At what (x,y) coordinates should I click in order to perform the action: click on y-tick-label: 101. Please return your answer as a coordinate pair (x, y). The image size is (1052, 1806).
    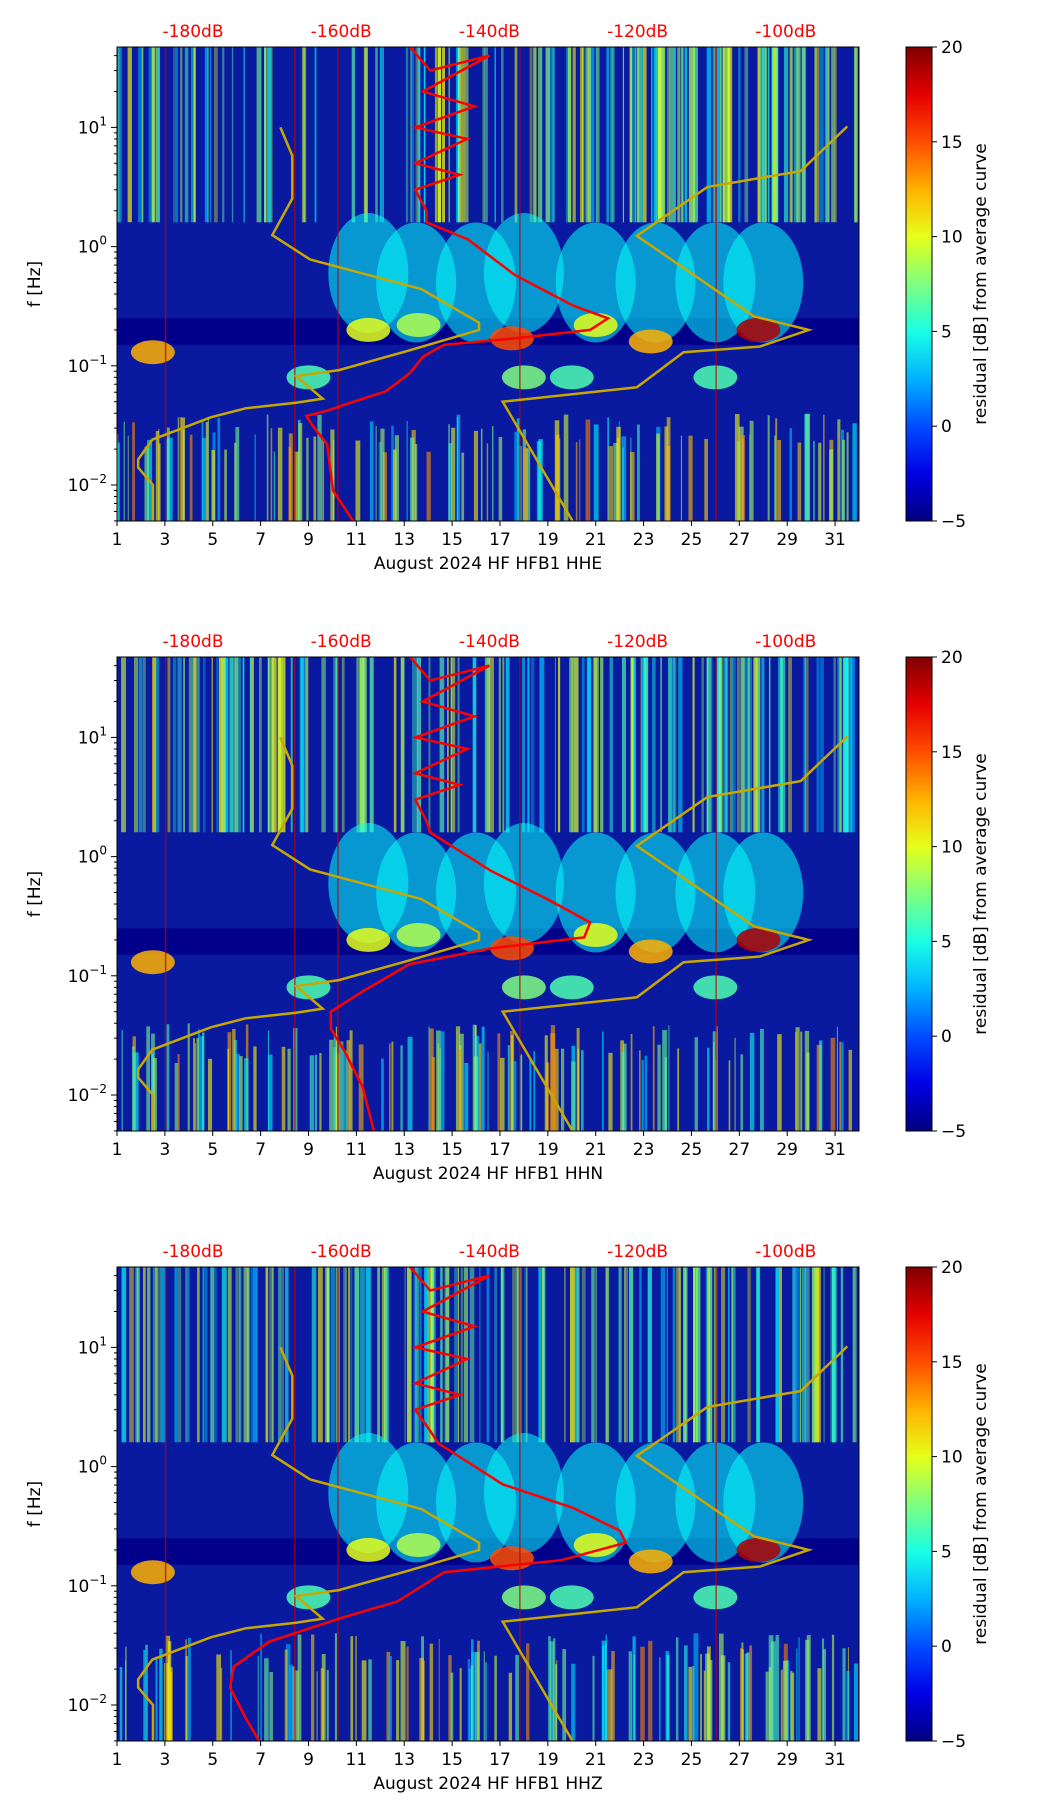
    Looking at the image, I should click on (92, 1346).